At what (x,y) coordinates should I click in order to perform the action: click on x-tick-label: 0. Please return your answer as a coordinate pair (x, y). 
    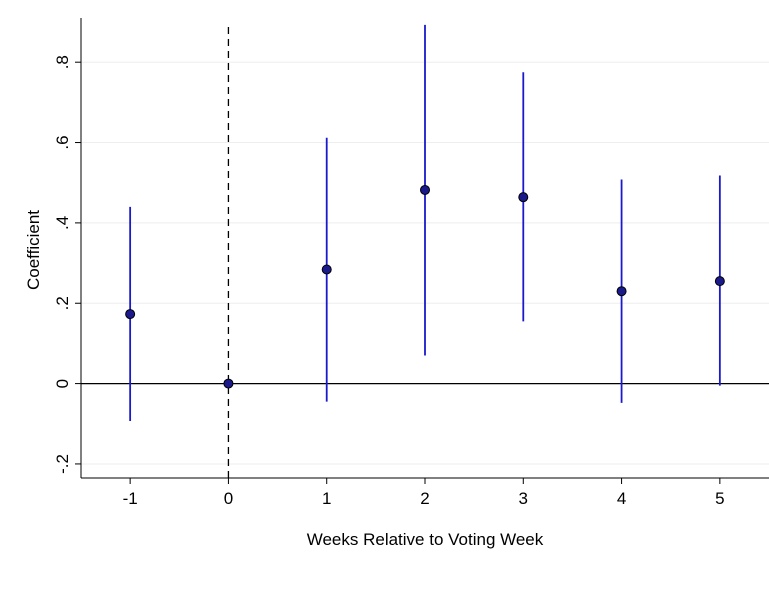
    Looking at the image, I should click on (228, 498).